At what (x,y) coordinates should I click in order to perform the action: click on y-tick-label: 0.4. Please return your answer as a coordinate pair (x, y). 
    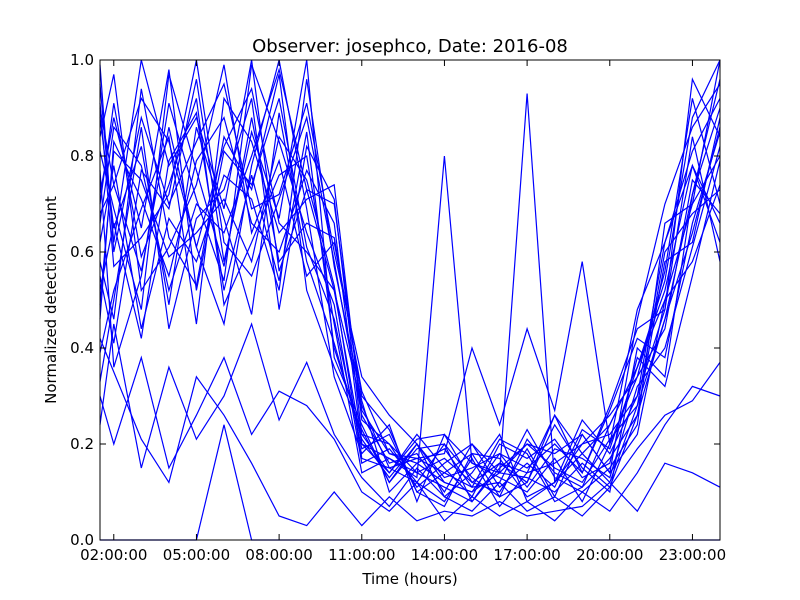
    Looking at the image, I should click on (82, 348).